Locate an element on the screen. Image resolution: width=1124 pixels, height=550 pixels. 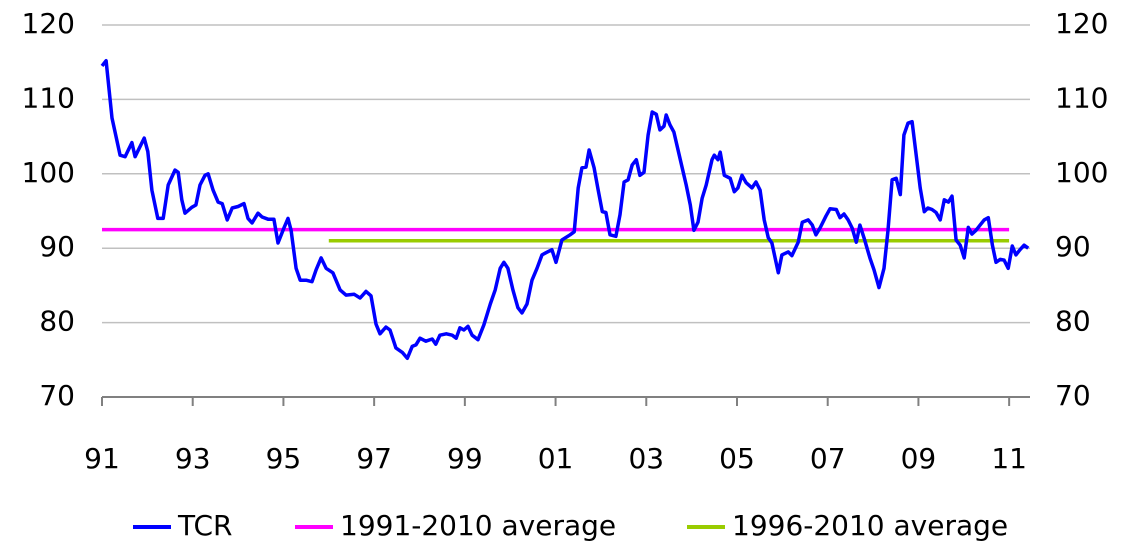
y2-tick-label: 100 is located at coordinates (1081, 172).